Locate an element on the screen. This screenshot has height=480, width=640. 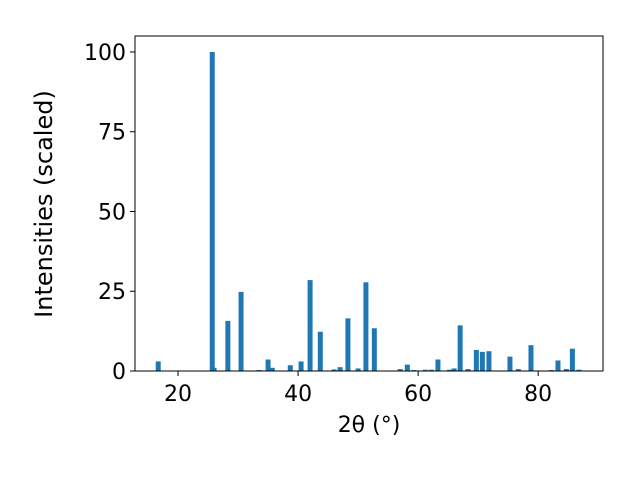
x-tick-label: 20 is located at coordinates (178, 394).